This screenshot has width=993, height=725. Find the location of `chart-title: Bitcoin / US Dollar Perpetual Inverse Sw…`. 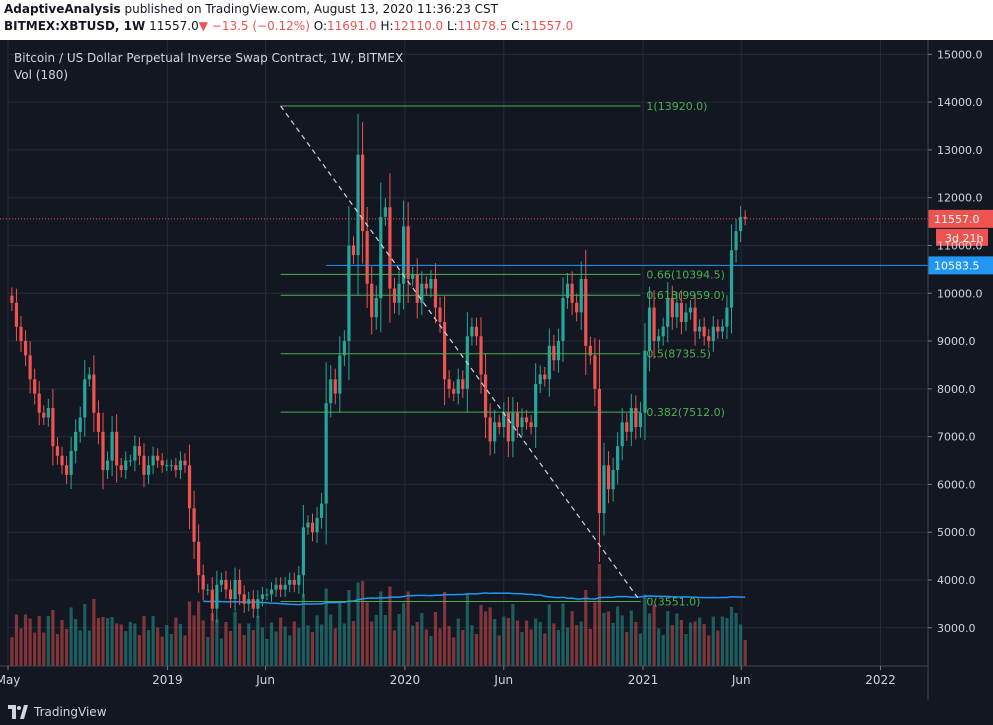

chart-title: Bitcoin / US Dollar Perpetual Inverse Sw… is located at coordinates (208, 58).